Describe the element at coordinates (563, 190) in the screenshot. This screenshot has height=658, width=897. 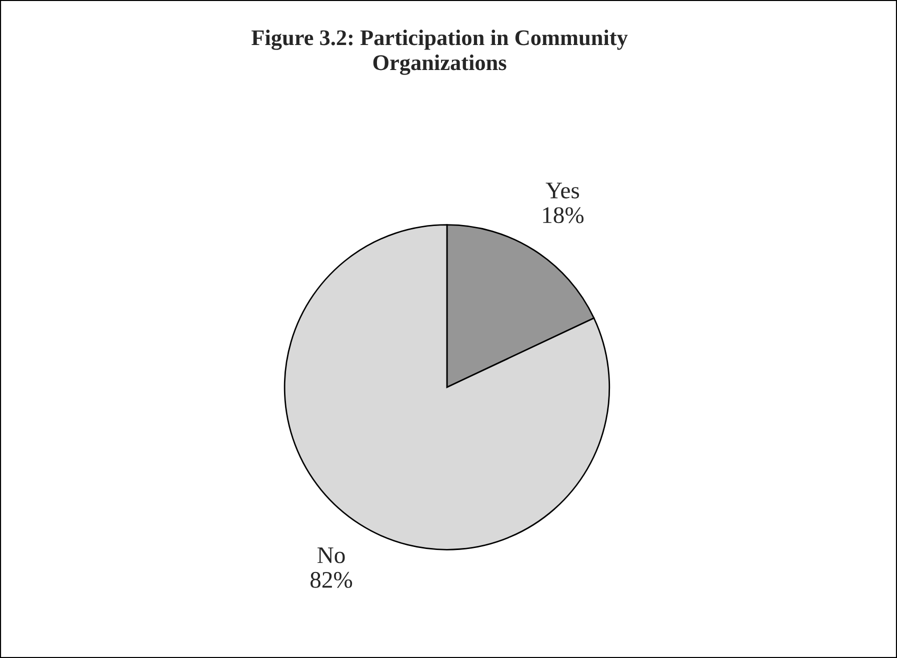
I see `slice-label: Yes` at that location.